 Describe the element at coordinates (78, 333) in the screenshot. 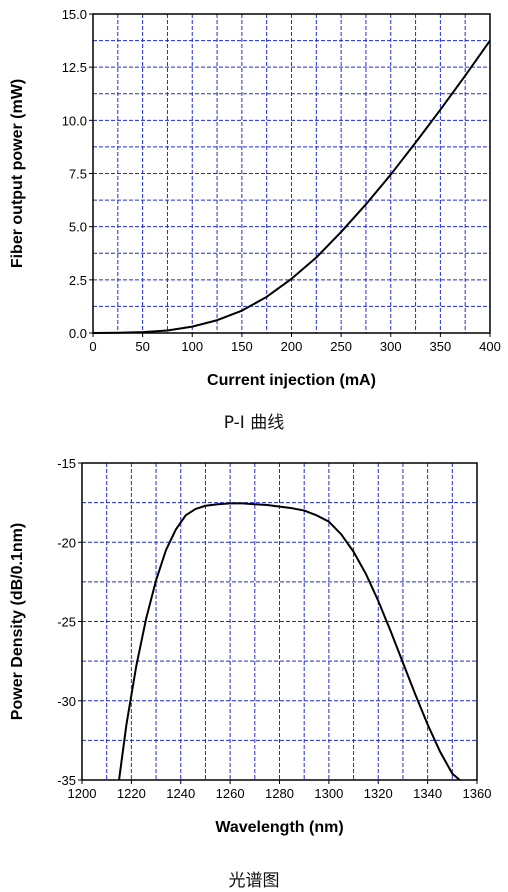

I see `chart1-y-tick-label: 0.0` at that location.